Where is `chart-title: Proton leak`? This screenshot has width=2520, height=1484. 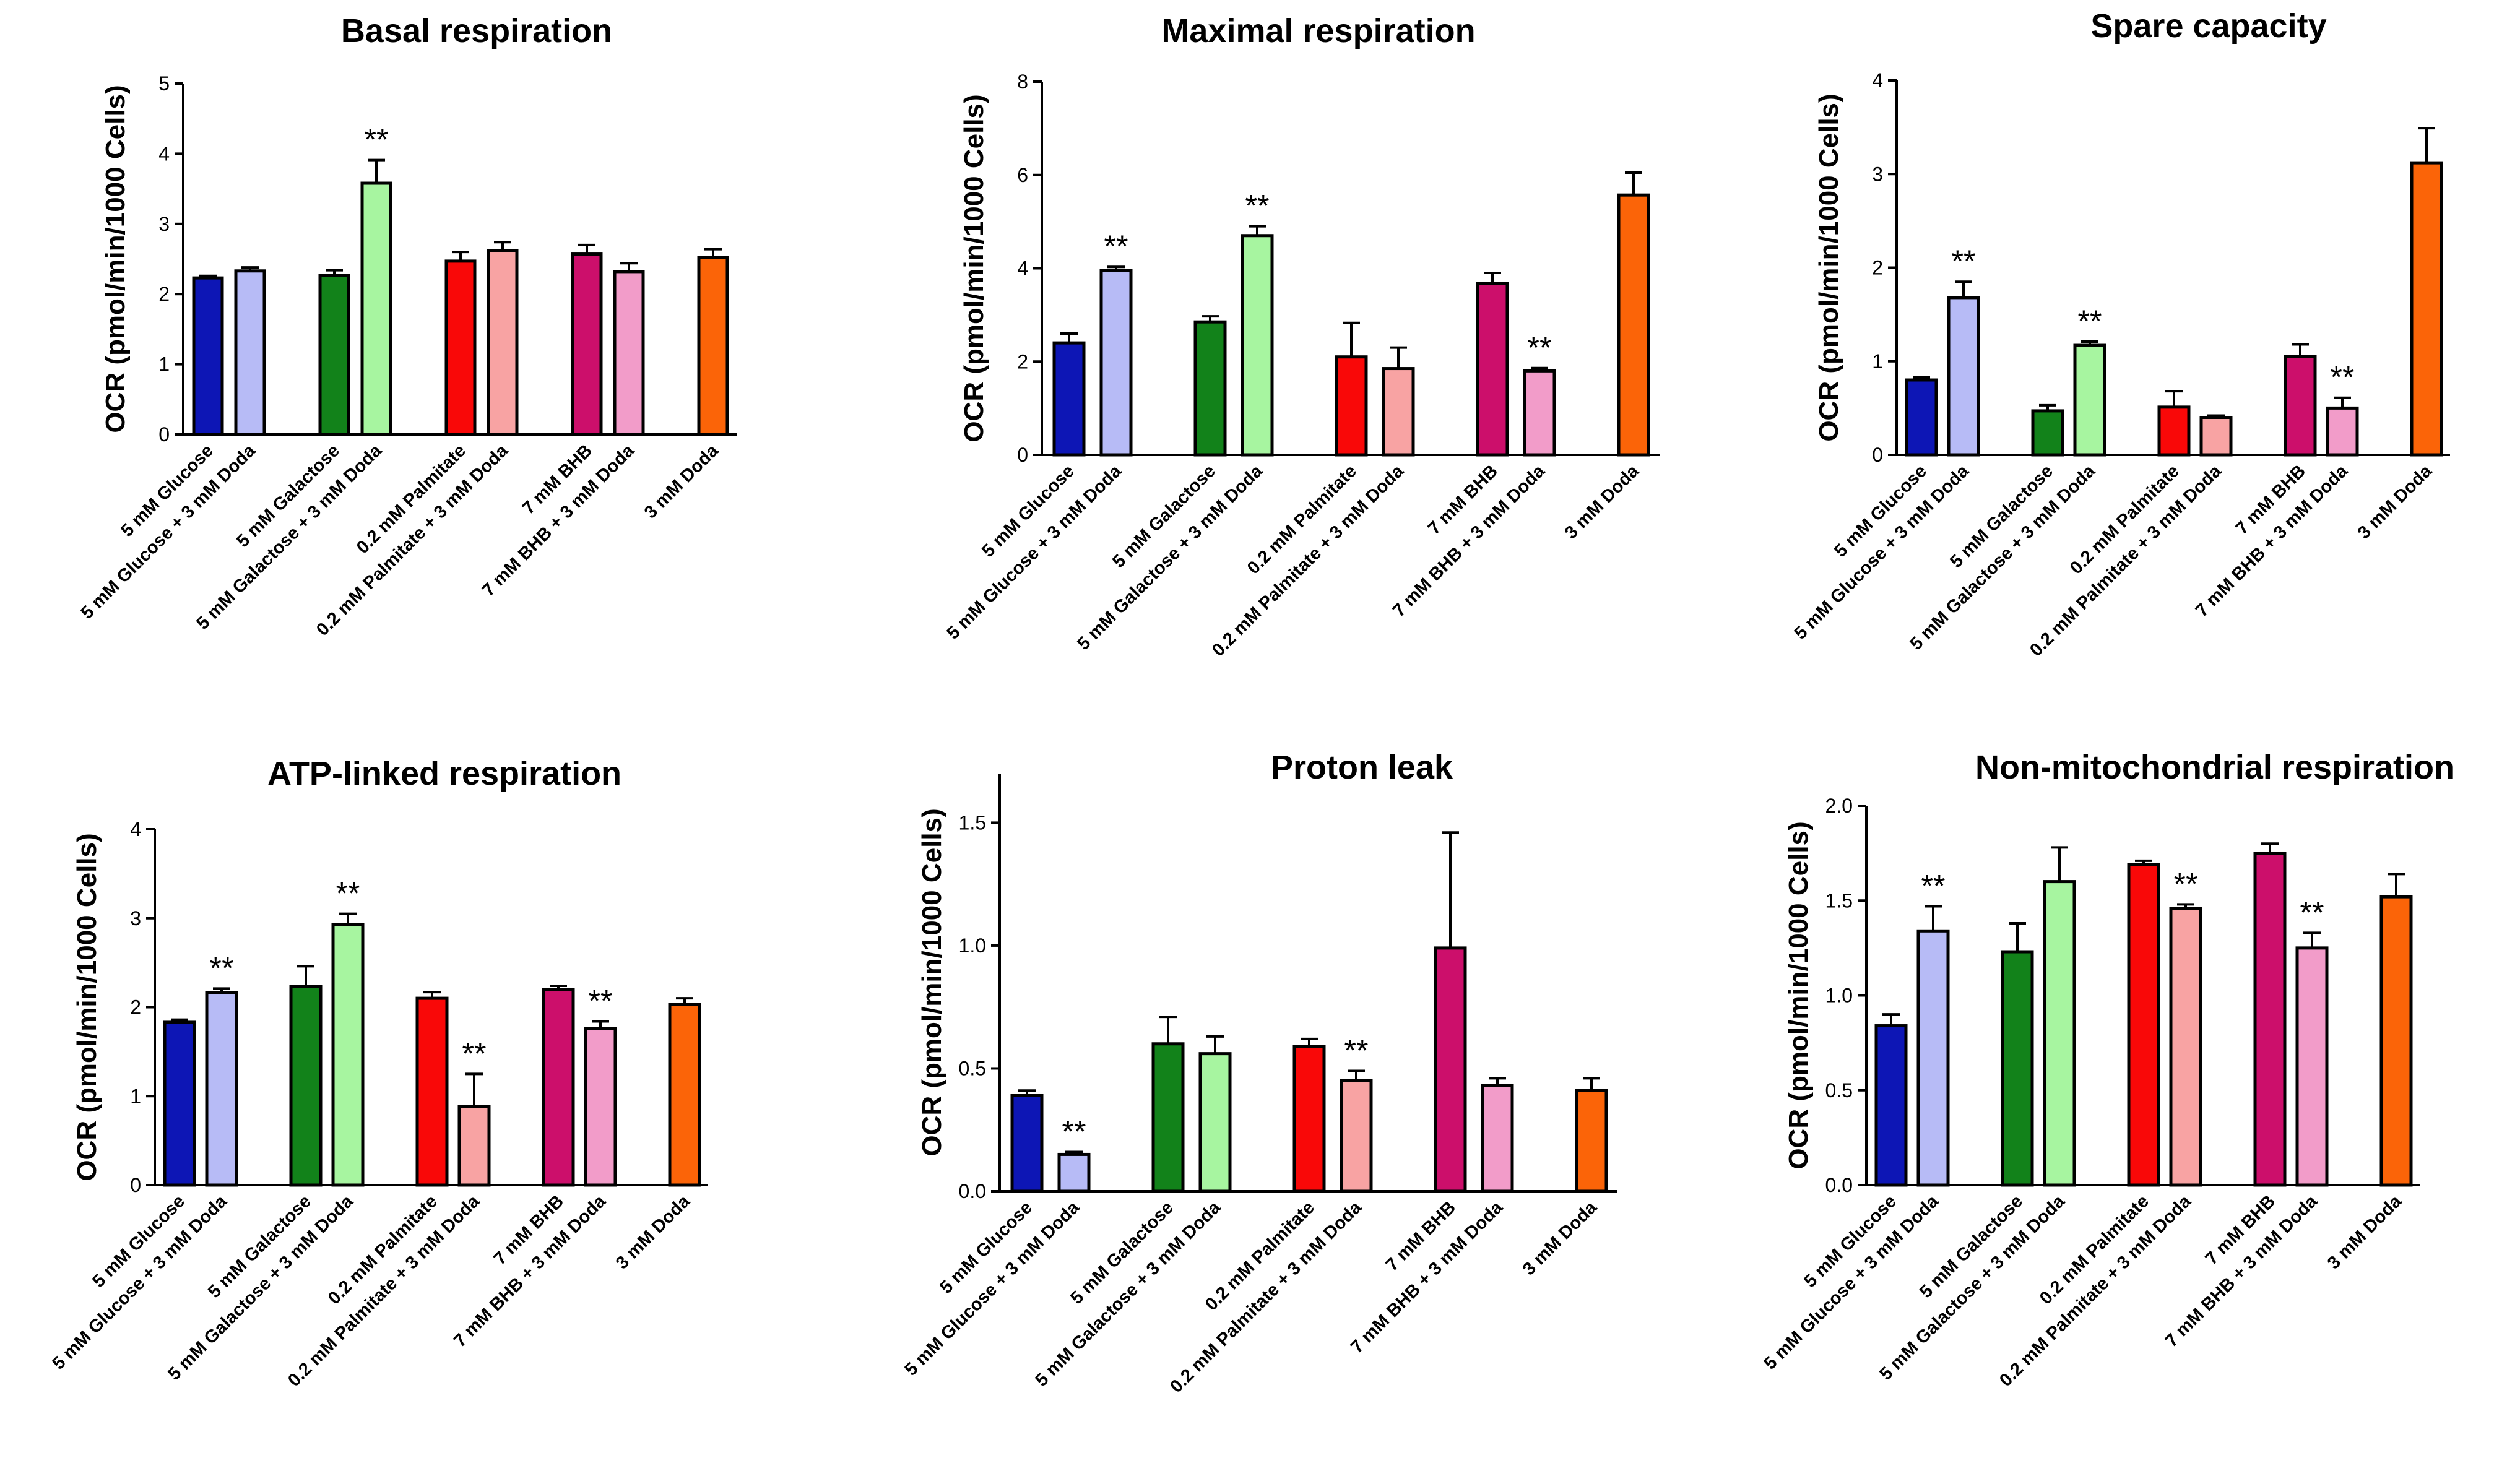
chart-title: Proton leak is located at coordinates (1362, 767).